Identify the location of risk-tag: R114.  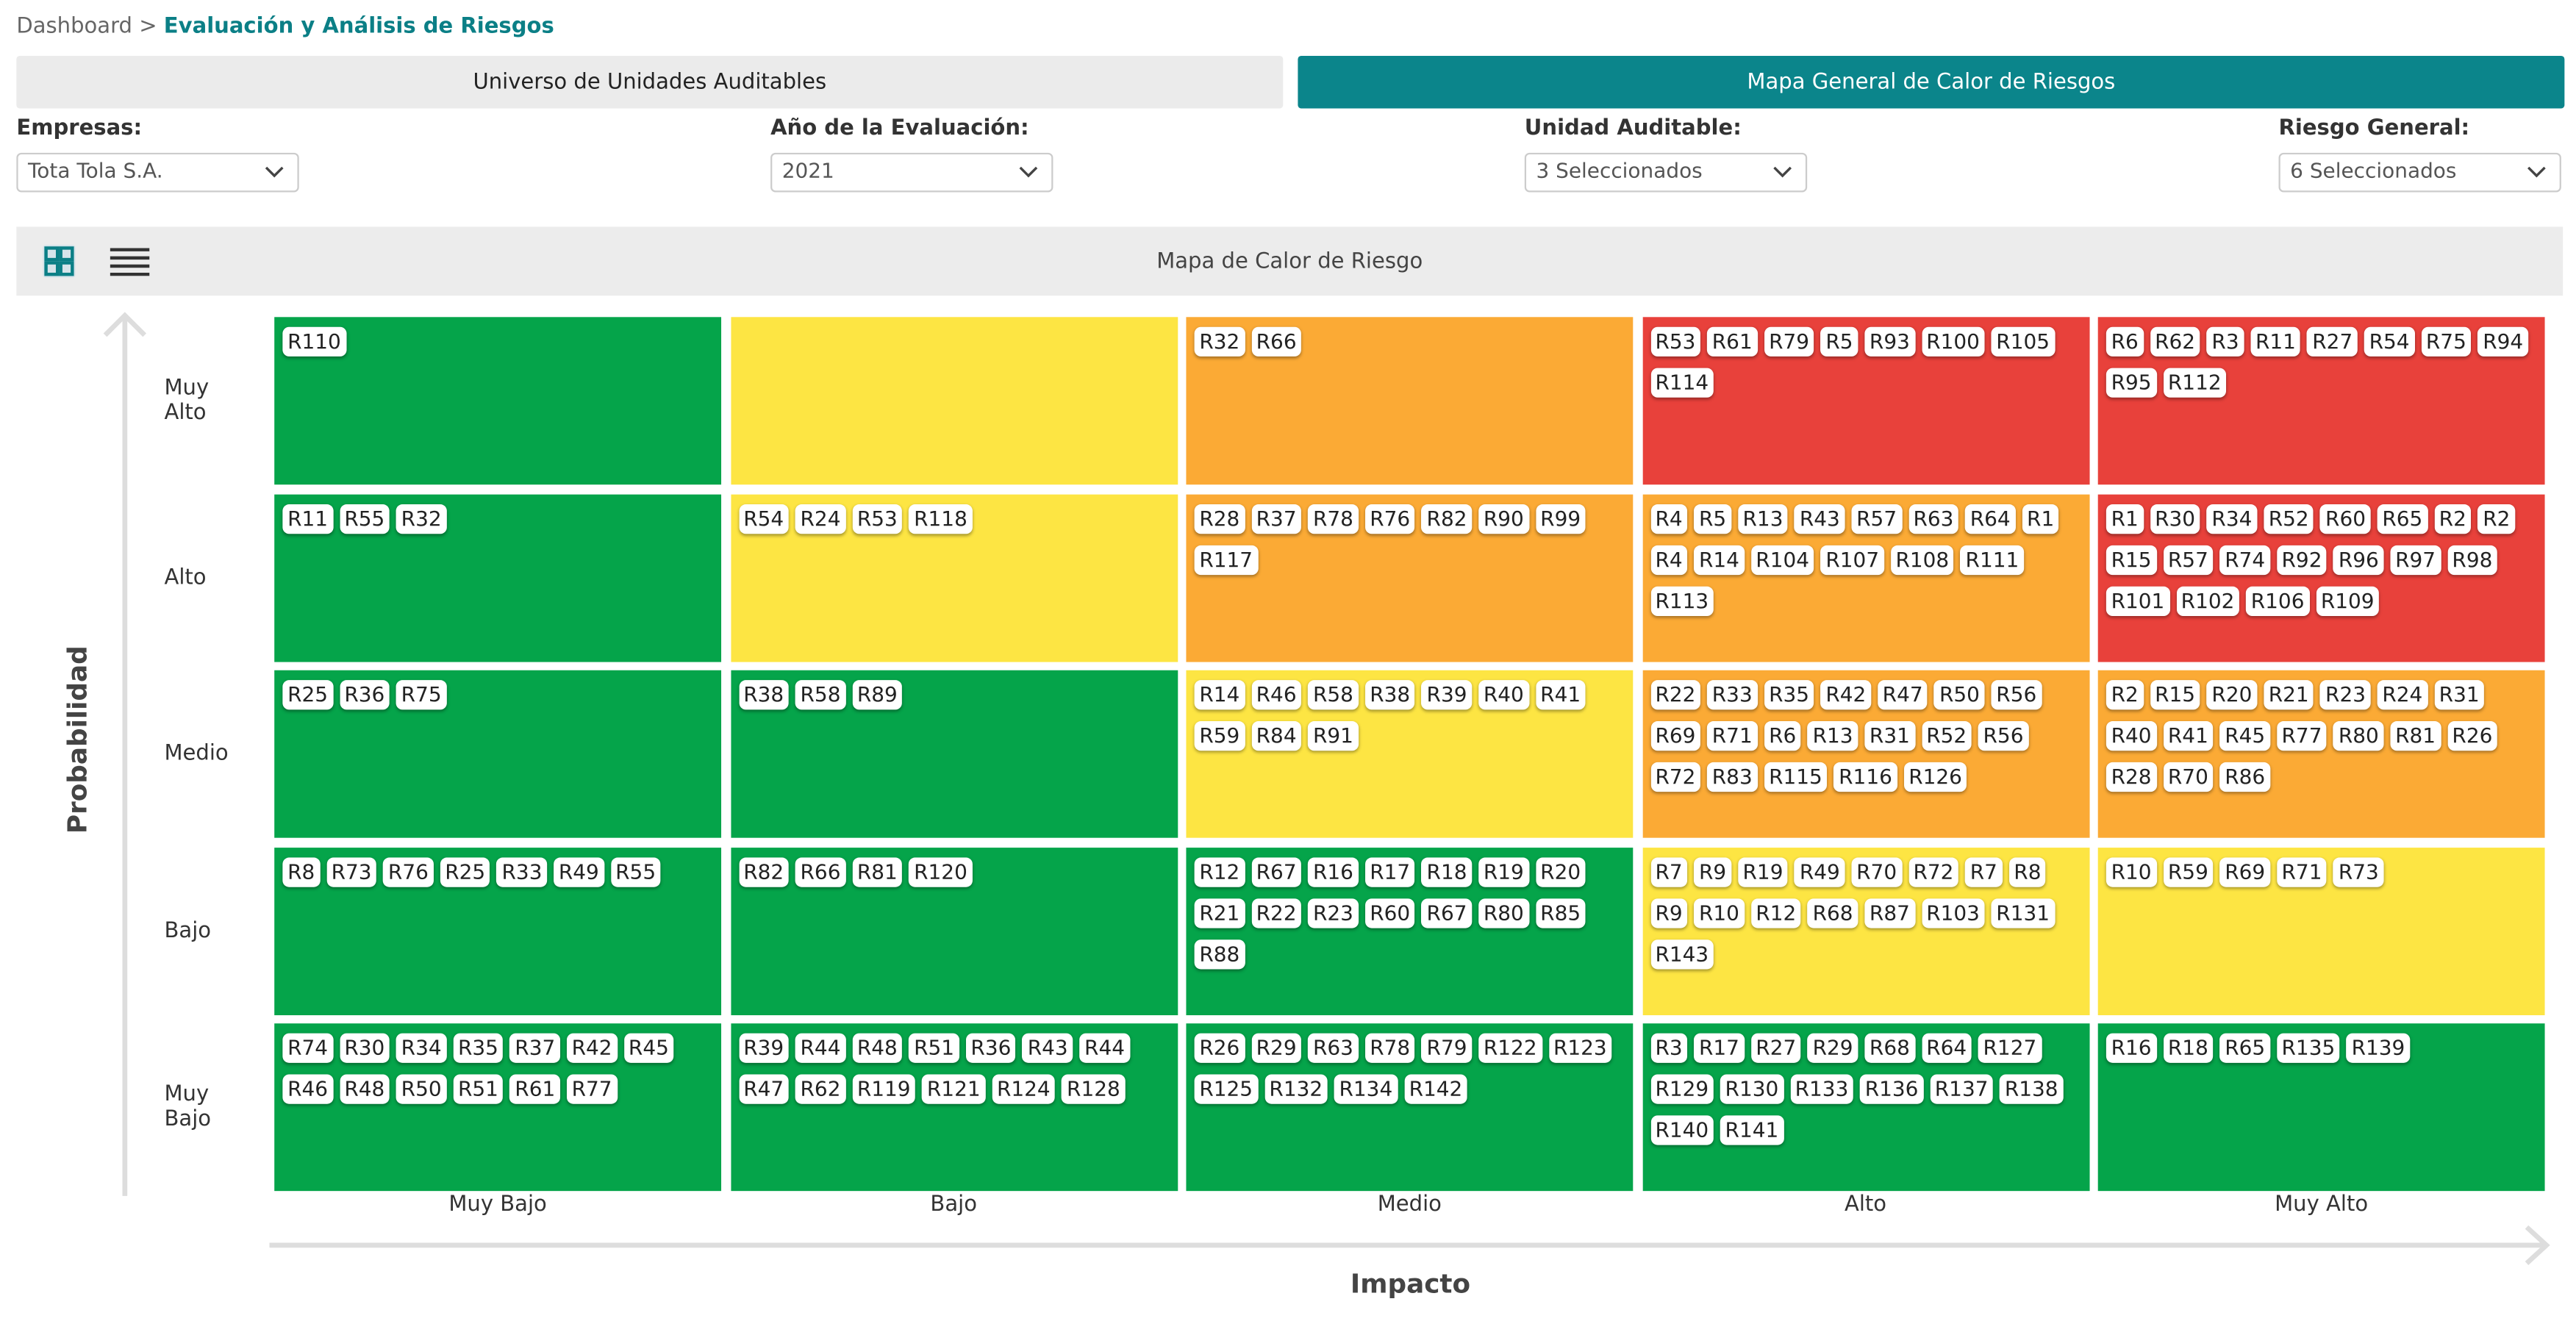
(1682, 383).